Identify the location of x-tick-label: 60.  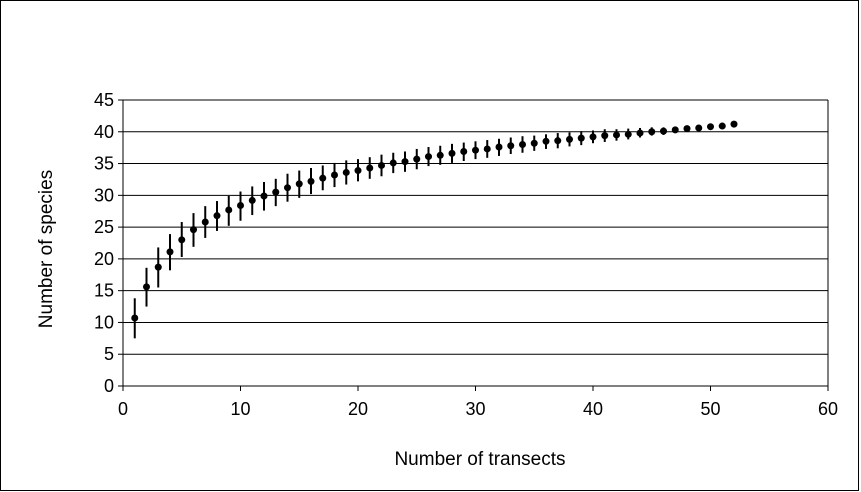
(828, 409).